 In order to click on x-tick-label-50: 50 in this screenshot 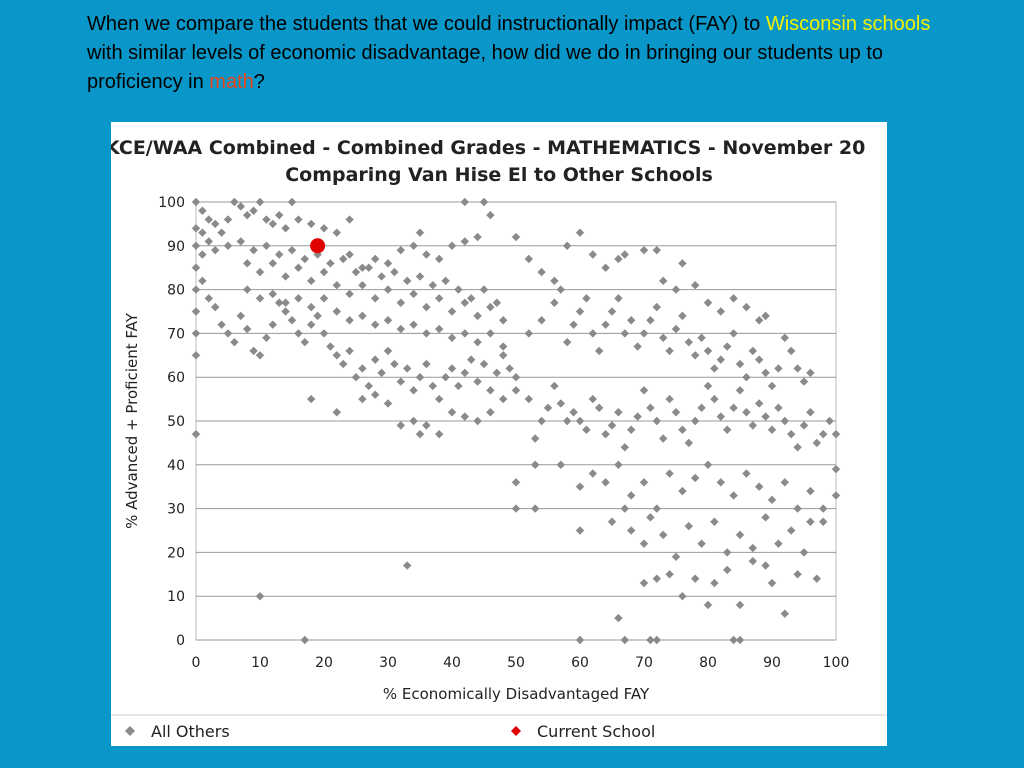, I will do `click(516, 663)`.